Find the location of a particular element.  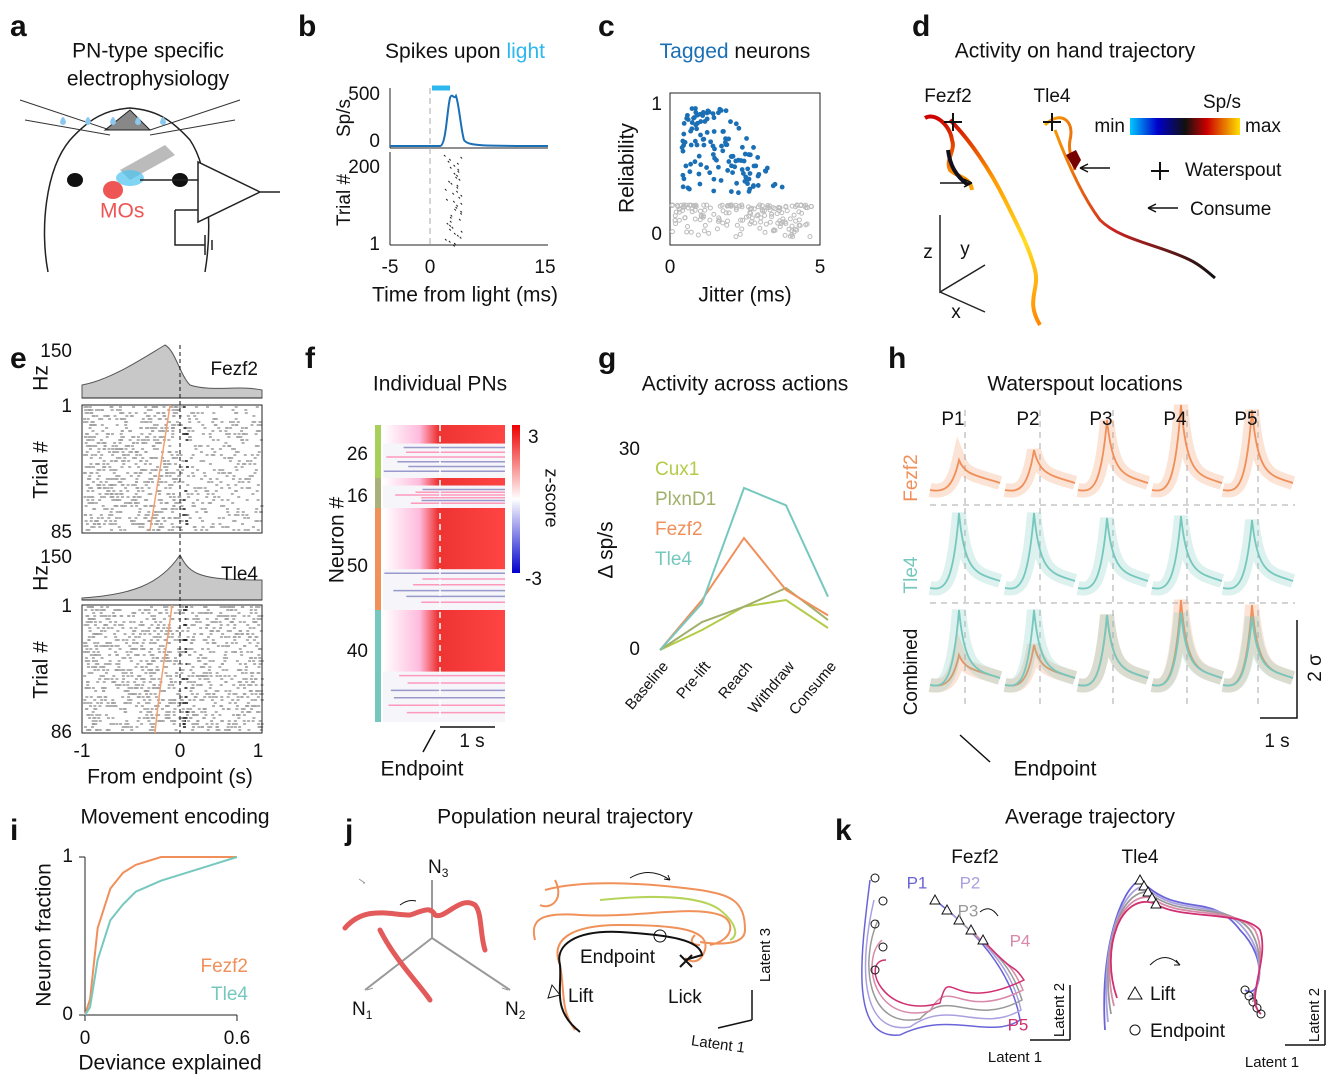

title: Tagged neurons is located at coordinates (735, 51).